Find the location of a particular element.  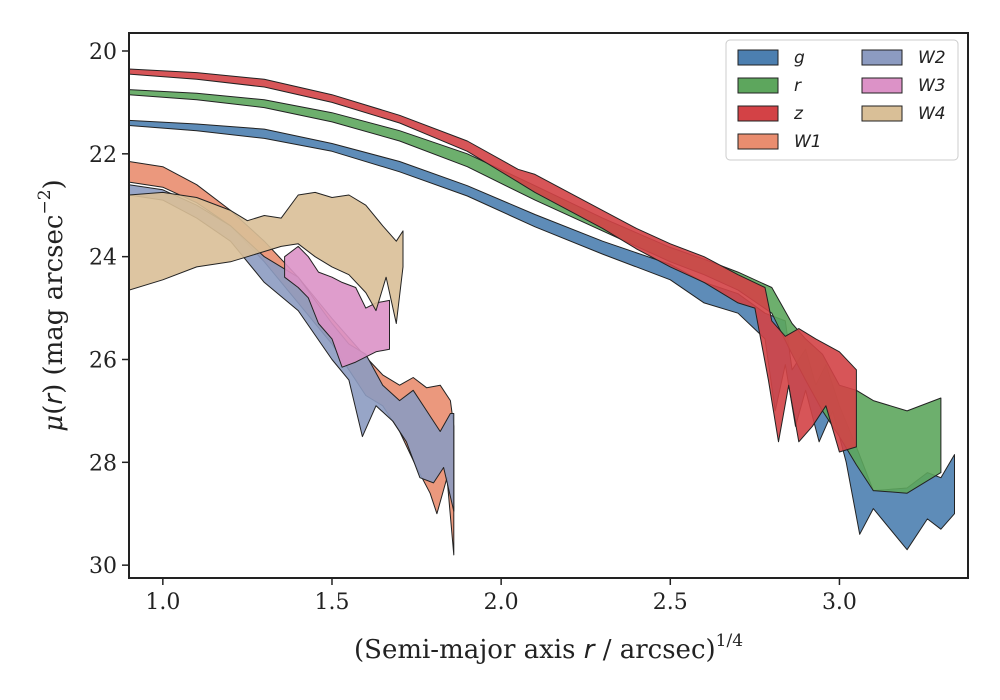

legend-label-g: g is located at coordinates (799, 58).